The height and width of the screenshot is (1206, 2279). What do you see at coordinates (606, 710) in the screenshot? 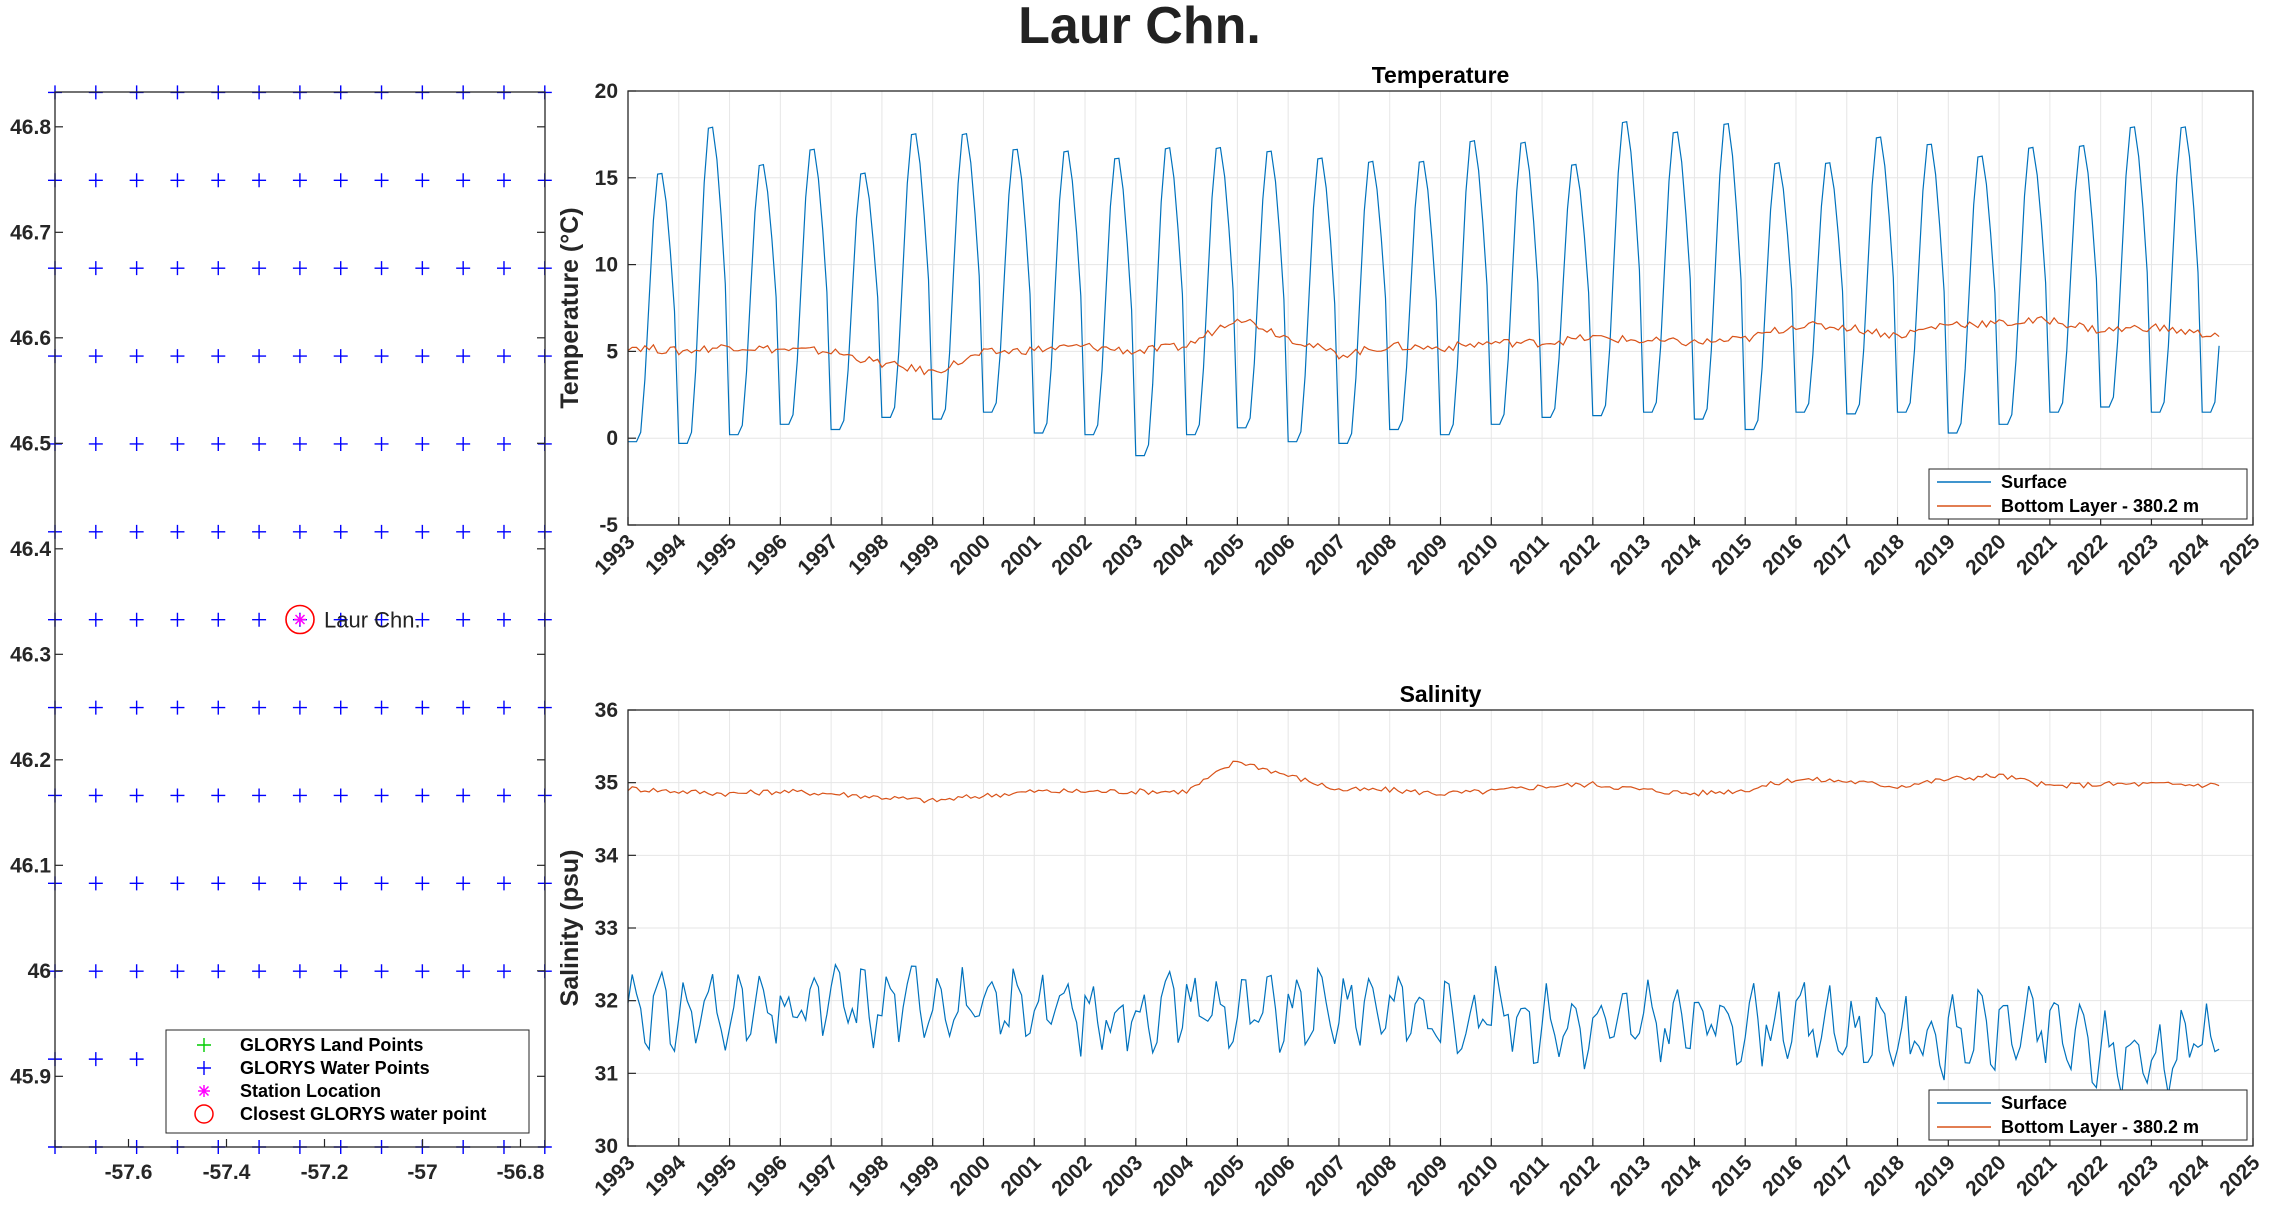
I see `salinity-y-tick-label: 36` at bounding box center [606, 710].